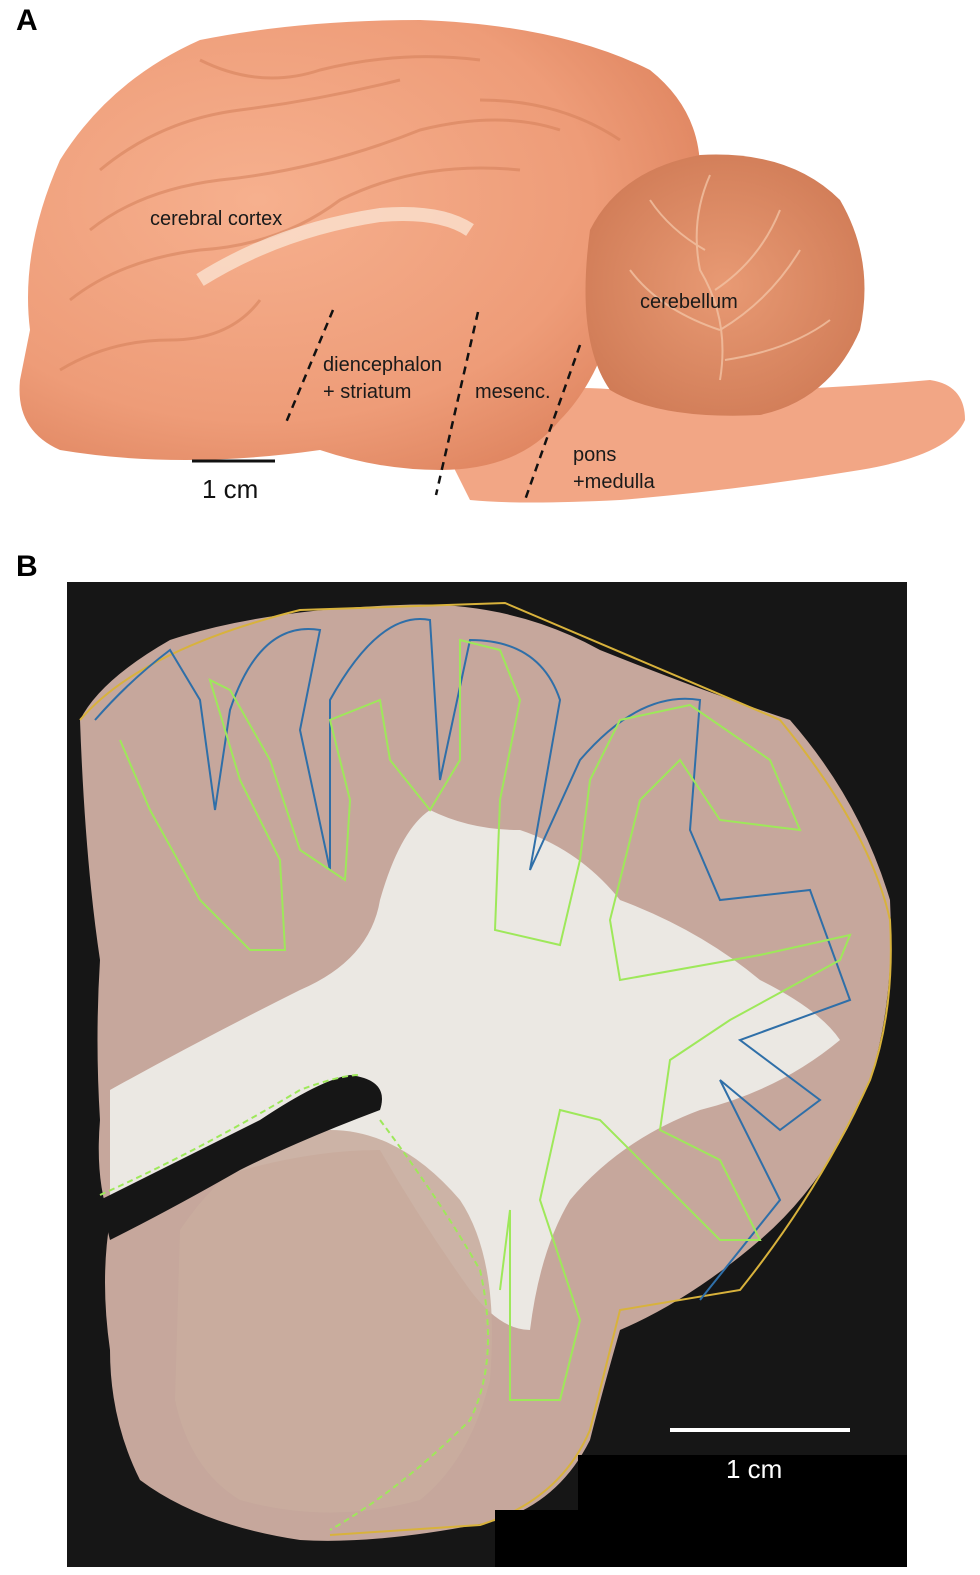 This screenshot has height=1575, width=980. What do you see at coordinates (27, 20) in the screenshot?
I see `panel-a-letter: A` at bounding box center [27, 20].